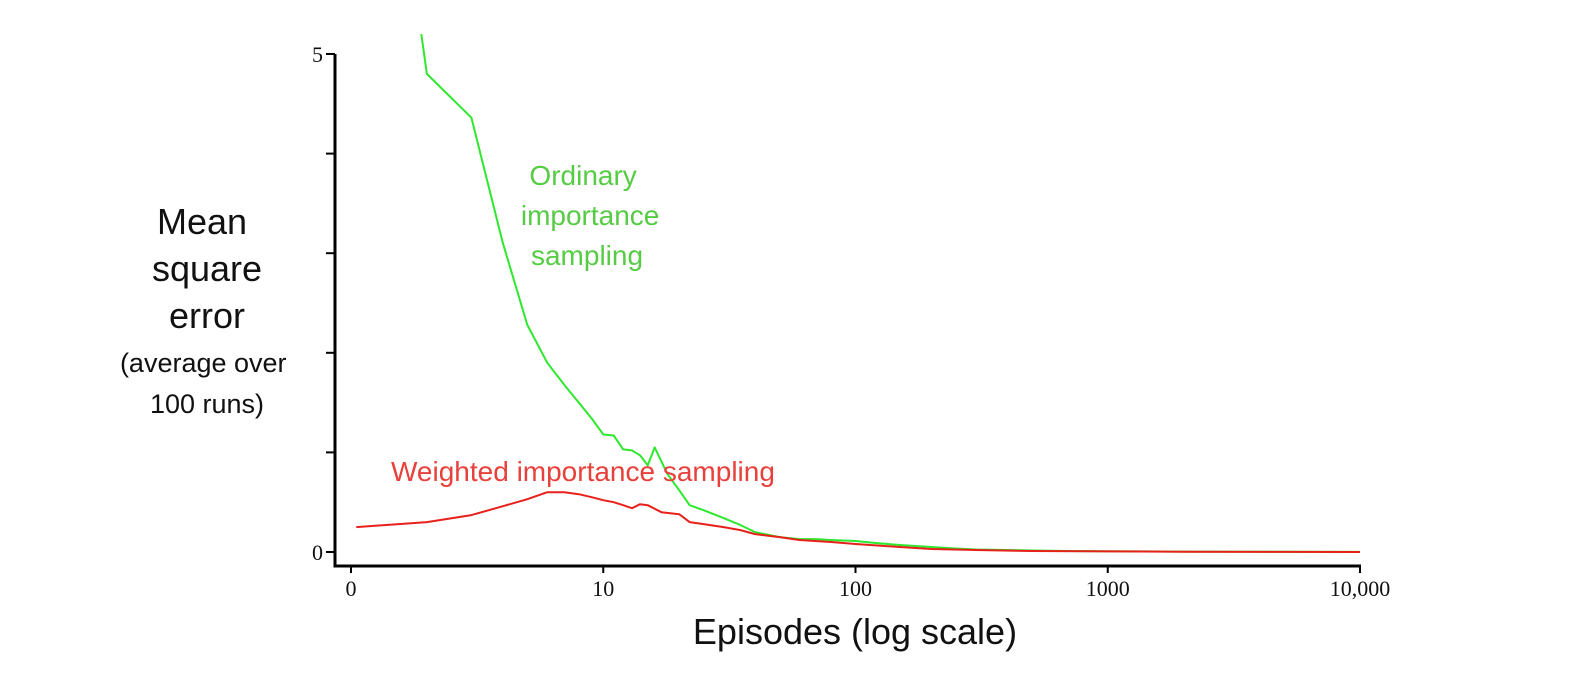 The height and width of the screenshot is (686, 1582). I want to click on y-axis-subtitle-line: 100 runs), so click(207, 404).